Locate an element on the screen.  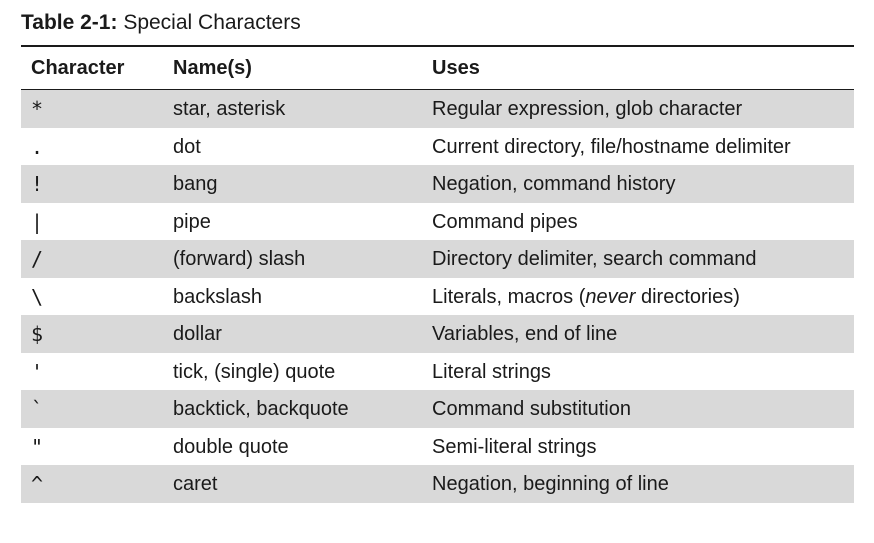
cell-uses: Negation, command history is located at coordinates (553, 184).